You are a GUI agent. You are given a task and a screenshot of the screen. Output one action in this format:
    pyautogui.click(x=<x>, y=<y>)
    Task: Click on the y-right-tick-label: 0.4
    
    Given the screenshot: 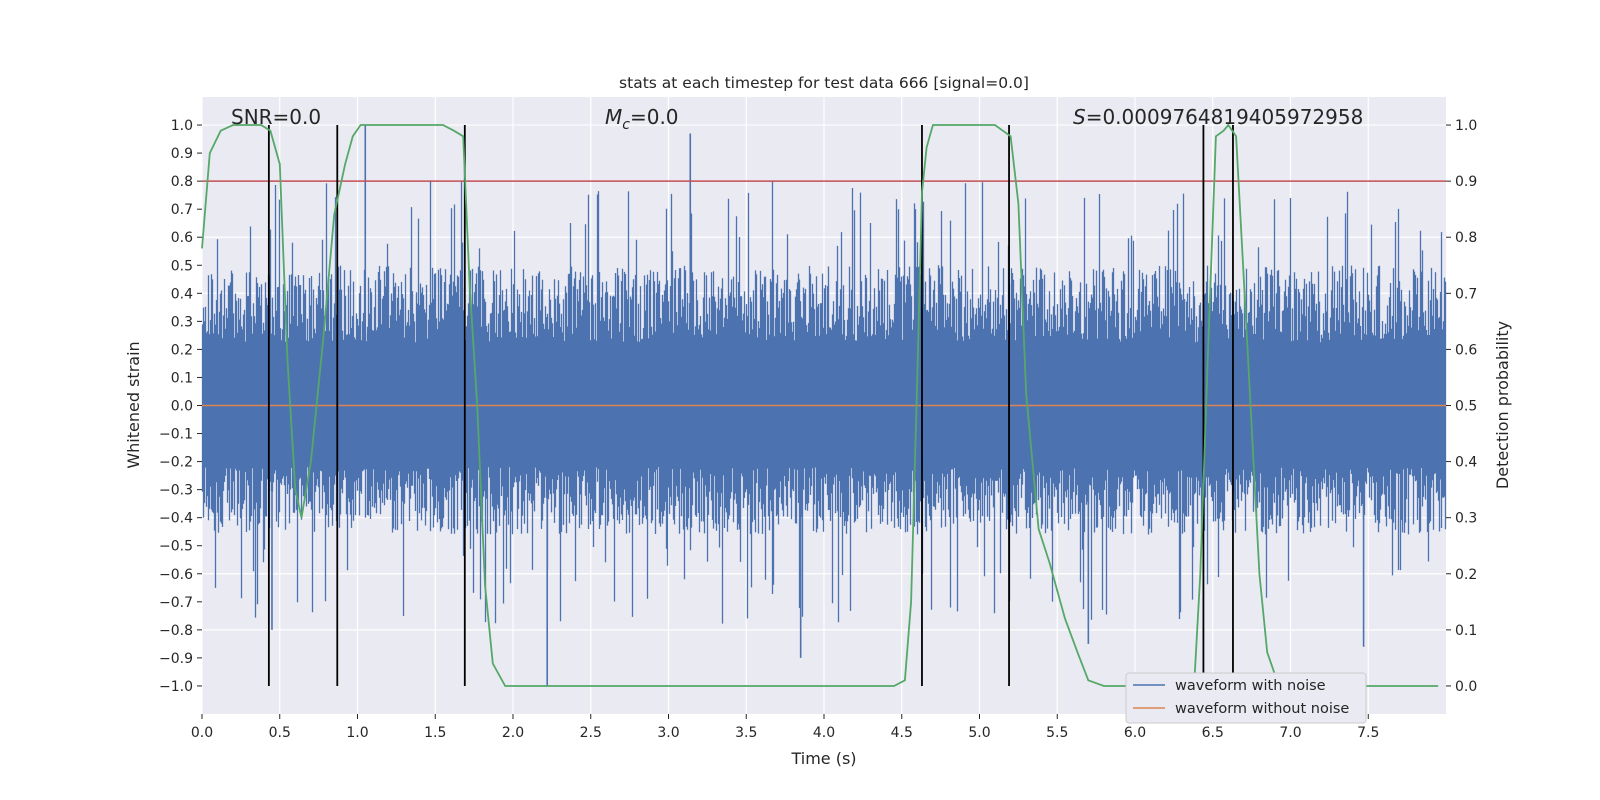 What is the action you would take?
    pyautogui.click(x=1466, y=463)
    